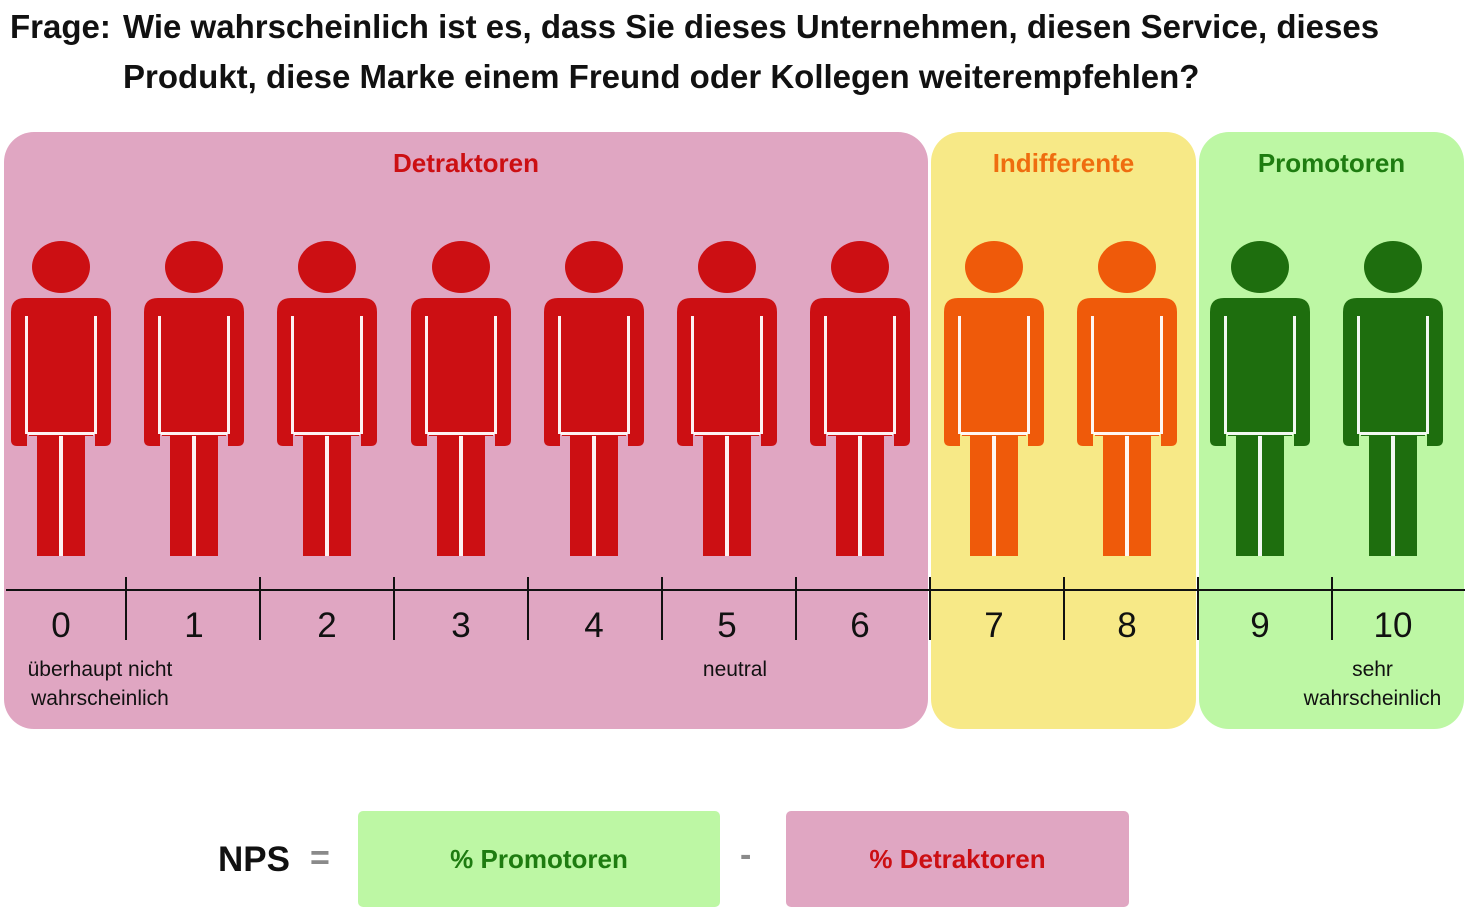  What do you see at coordinates (327, 625) in the screenshot?
I see `score-2: 2` at bounding box center [327, 625].